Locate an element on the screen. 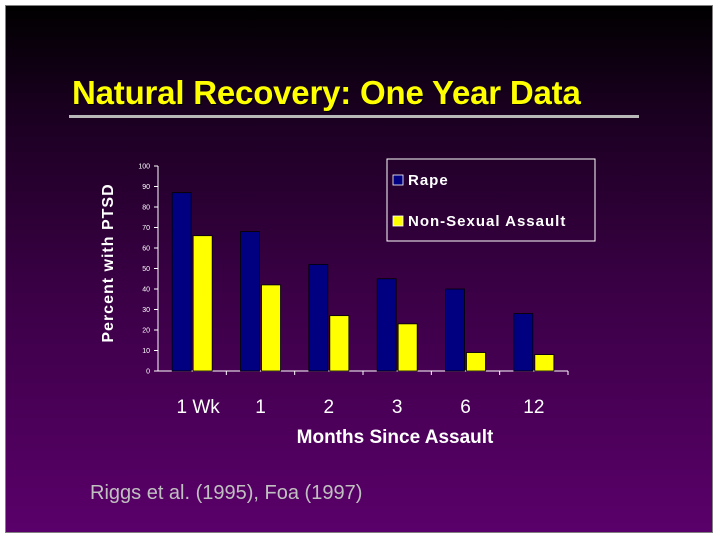 The width and height of the screenshot is (720, 540). y-tick-label: 100 is located at coordinates (144, 167).